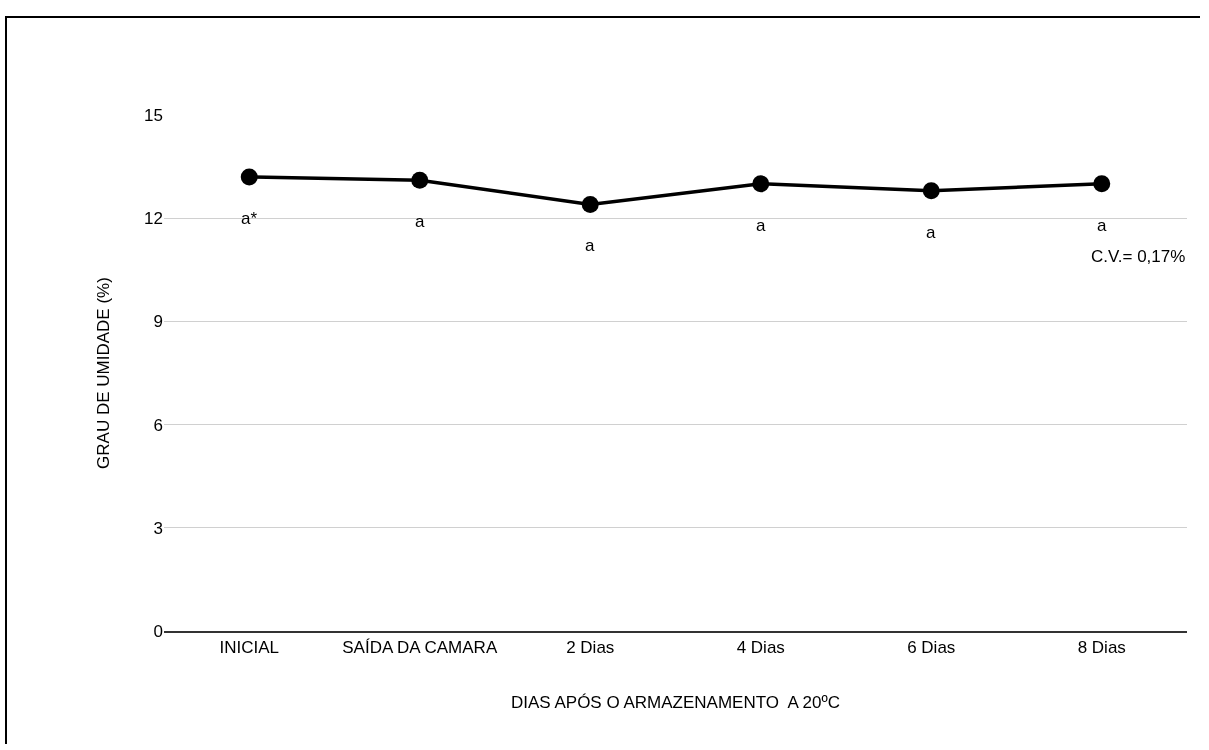  What do you see at coordinates (249, 218) in the screenshot?
I see `annotation: a*` at bounding box center [249, 218].